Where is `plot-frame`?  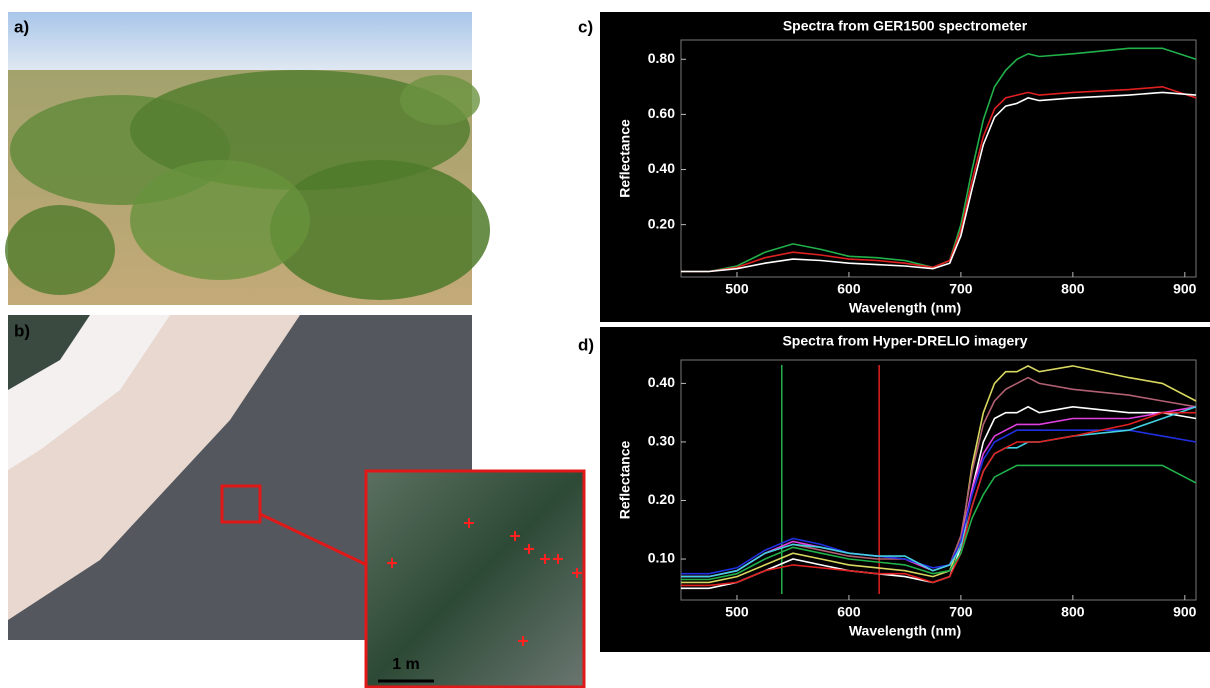 plot-frame is located at coordinates (938, 158).